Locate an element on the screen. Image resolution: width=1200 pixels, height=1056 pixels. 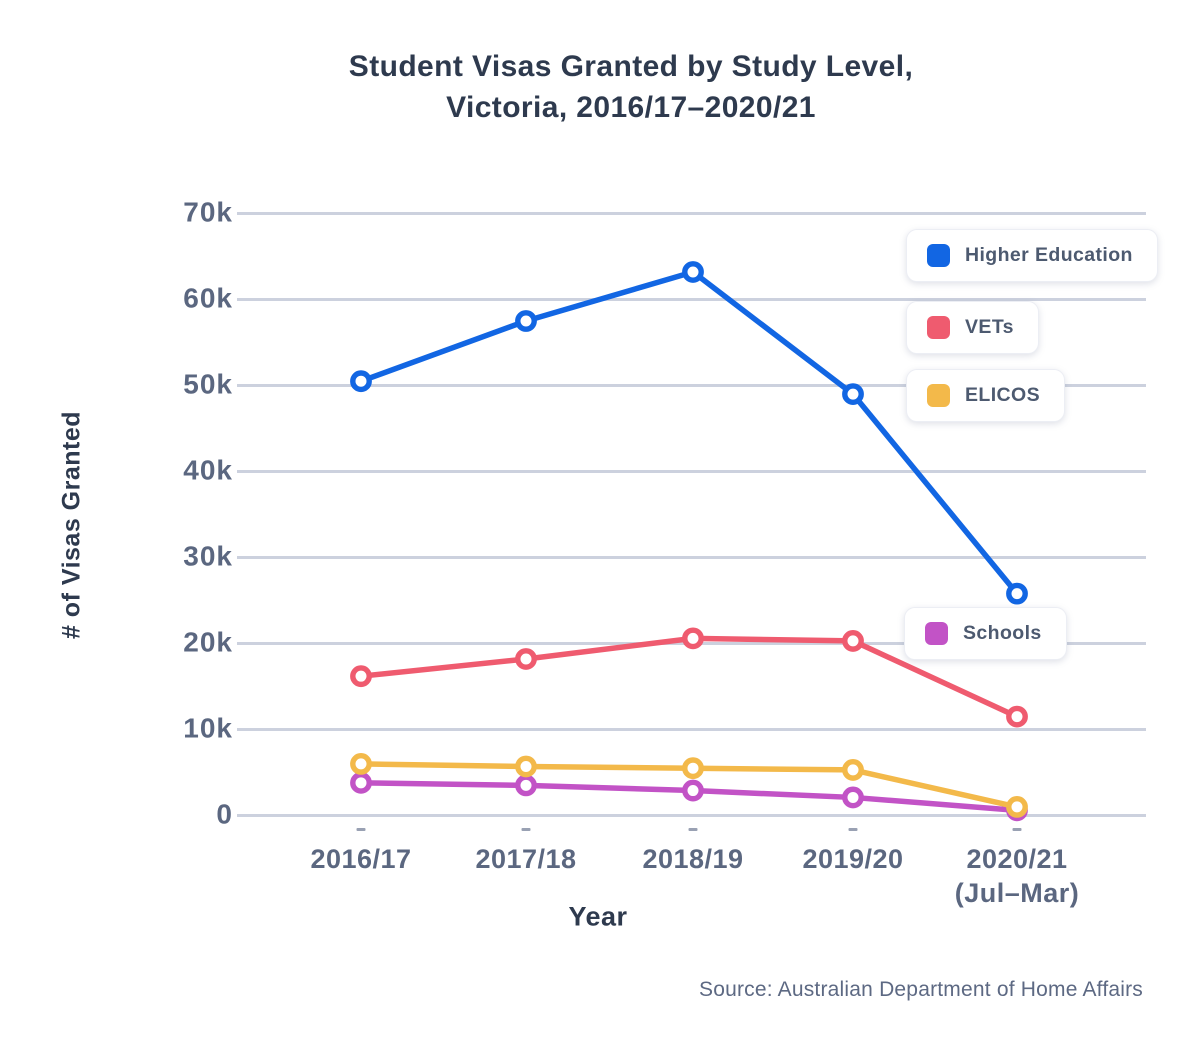
x-tick-2016-17: 2016/17 is located at coordinates (361, 859).